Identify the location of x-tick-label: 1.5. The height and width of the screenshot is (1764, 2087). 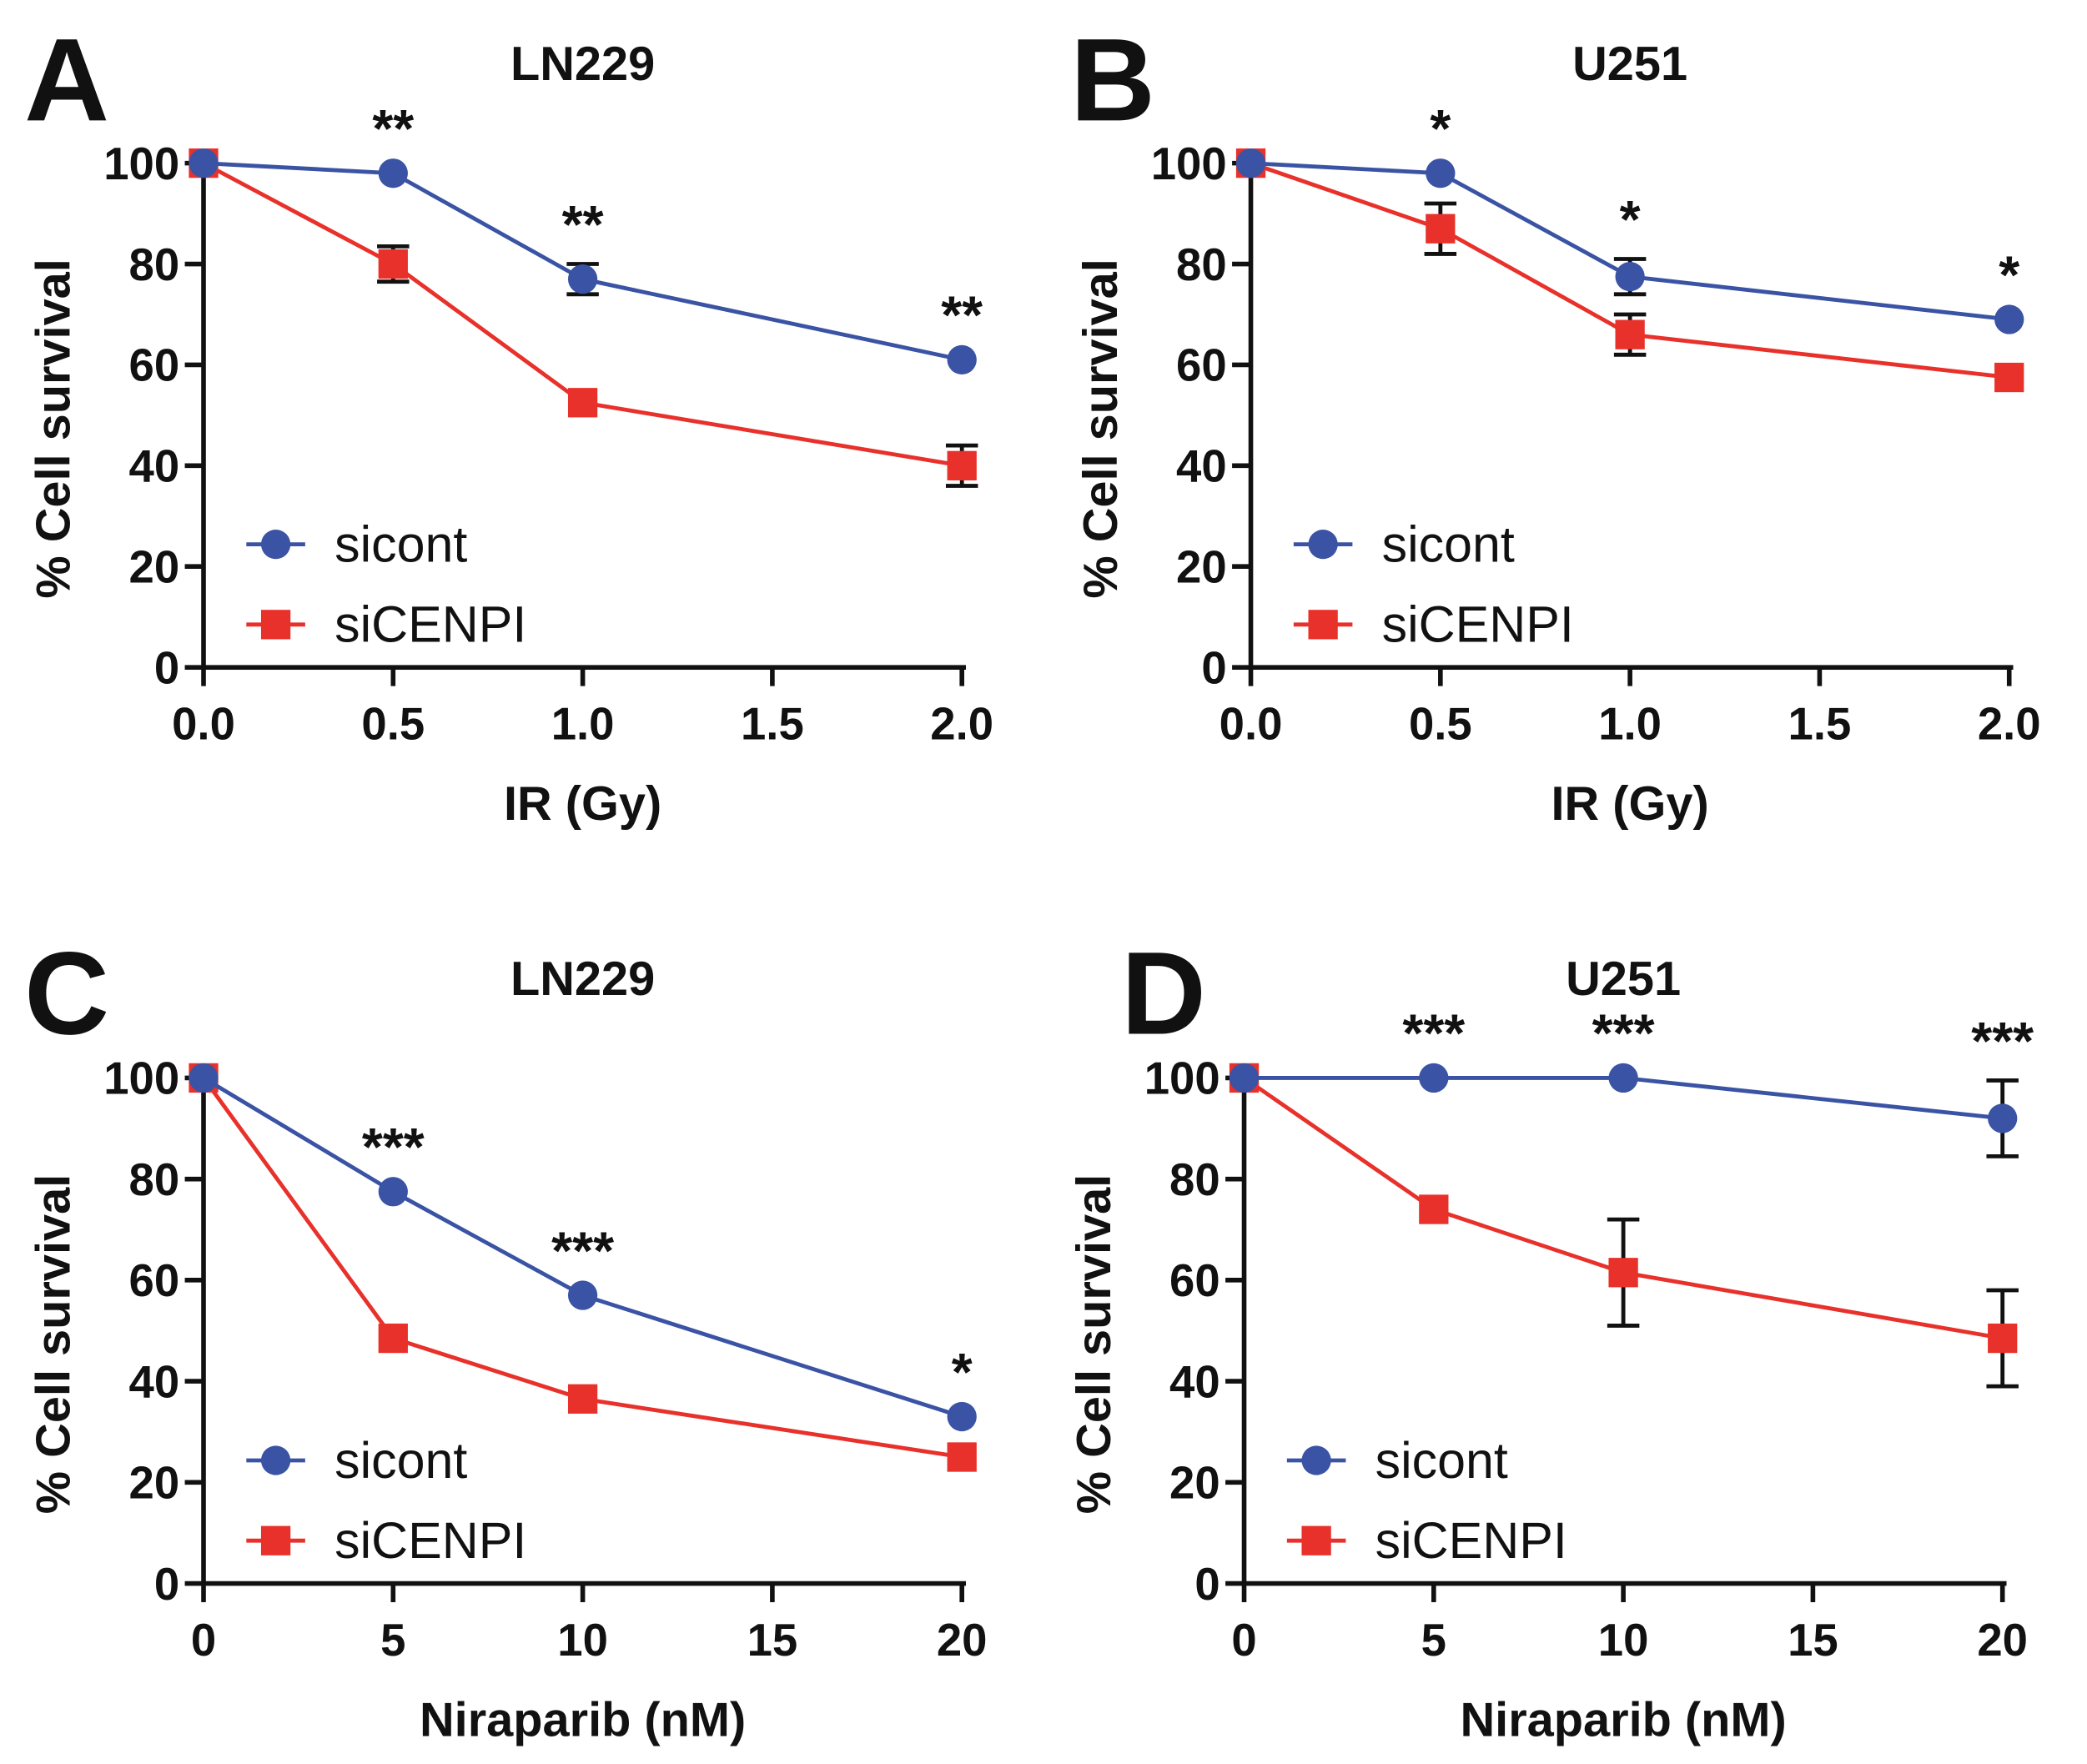
(772, 724).